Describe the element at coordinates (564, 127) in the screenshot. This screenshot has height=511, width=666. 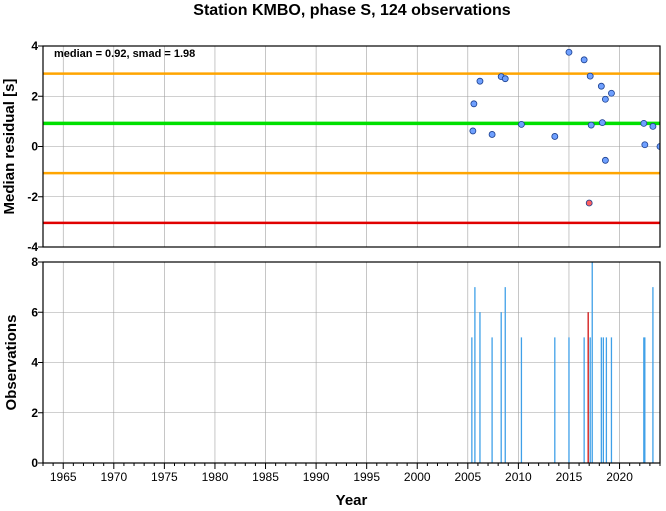
I see `residual-points` at that location.